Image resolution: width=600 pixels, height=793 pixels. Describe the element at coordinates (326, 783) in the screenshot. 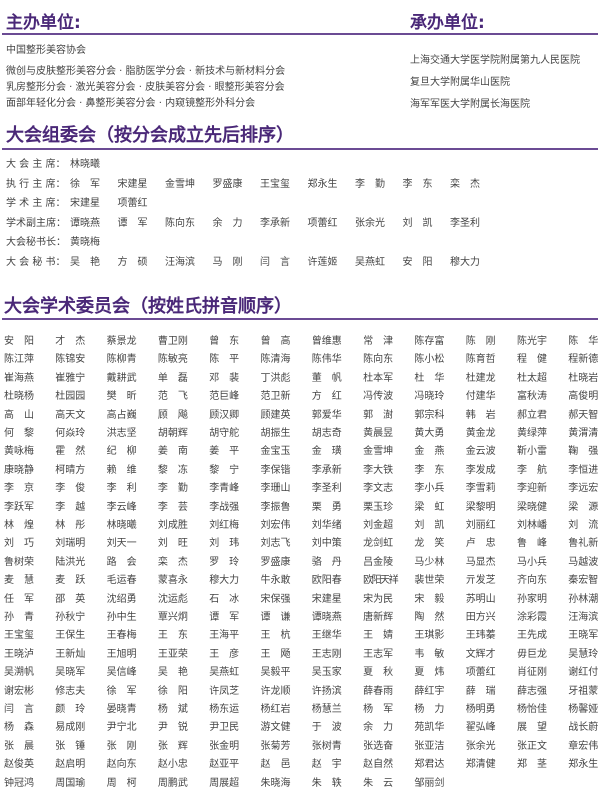

I see `academic-member-name: 朱 轶` at that location.